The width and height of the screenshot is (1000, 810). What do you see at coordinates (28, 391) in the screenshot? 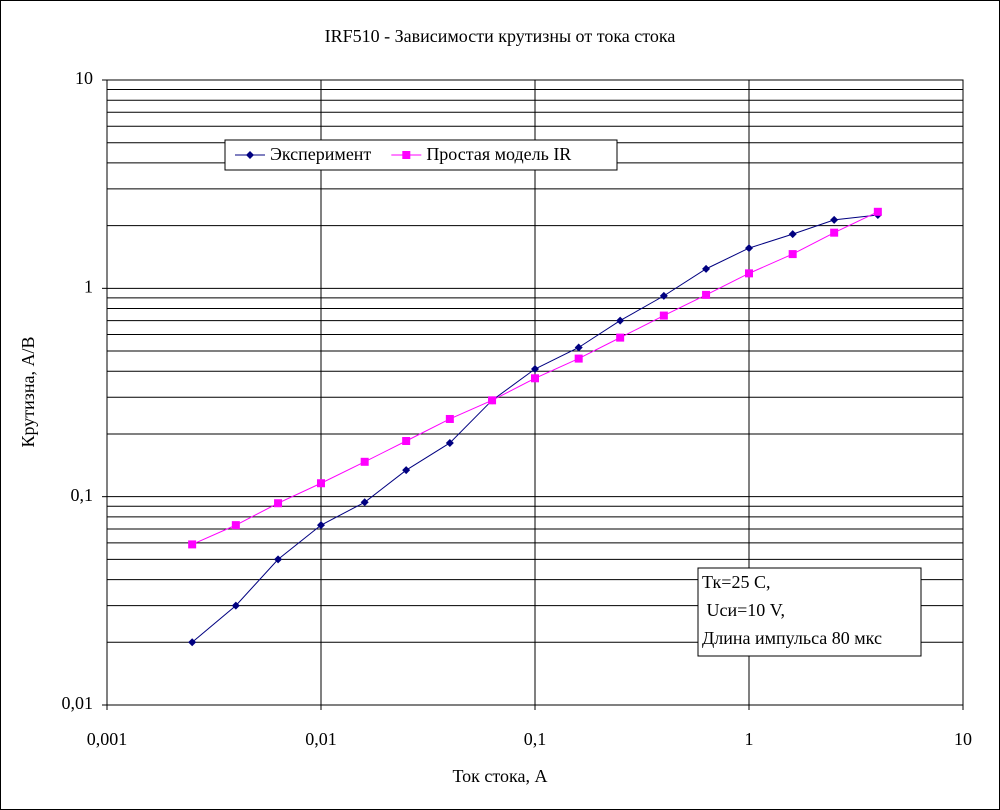
I see `y-axis-label: Крутизна, А/В` at bounding box center [28, 391].